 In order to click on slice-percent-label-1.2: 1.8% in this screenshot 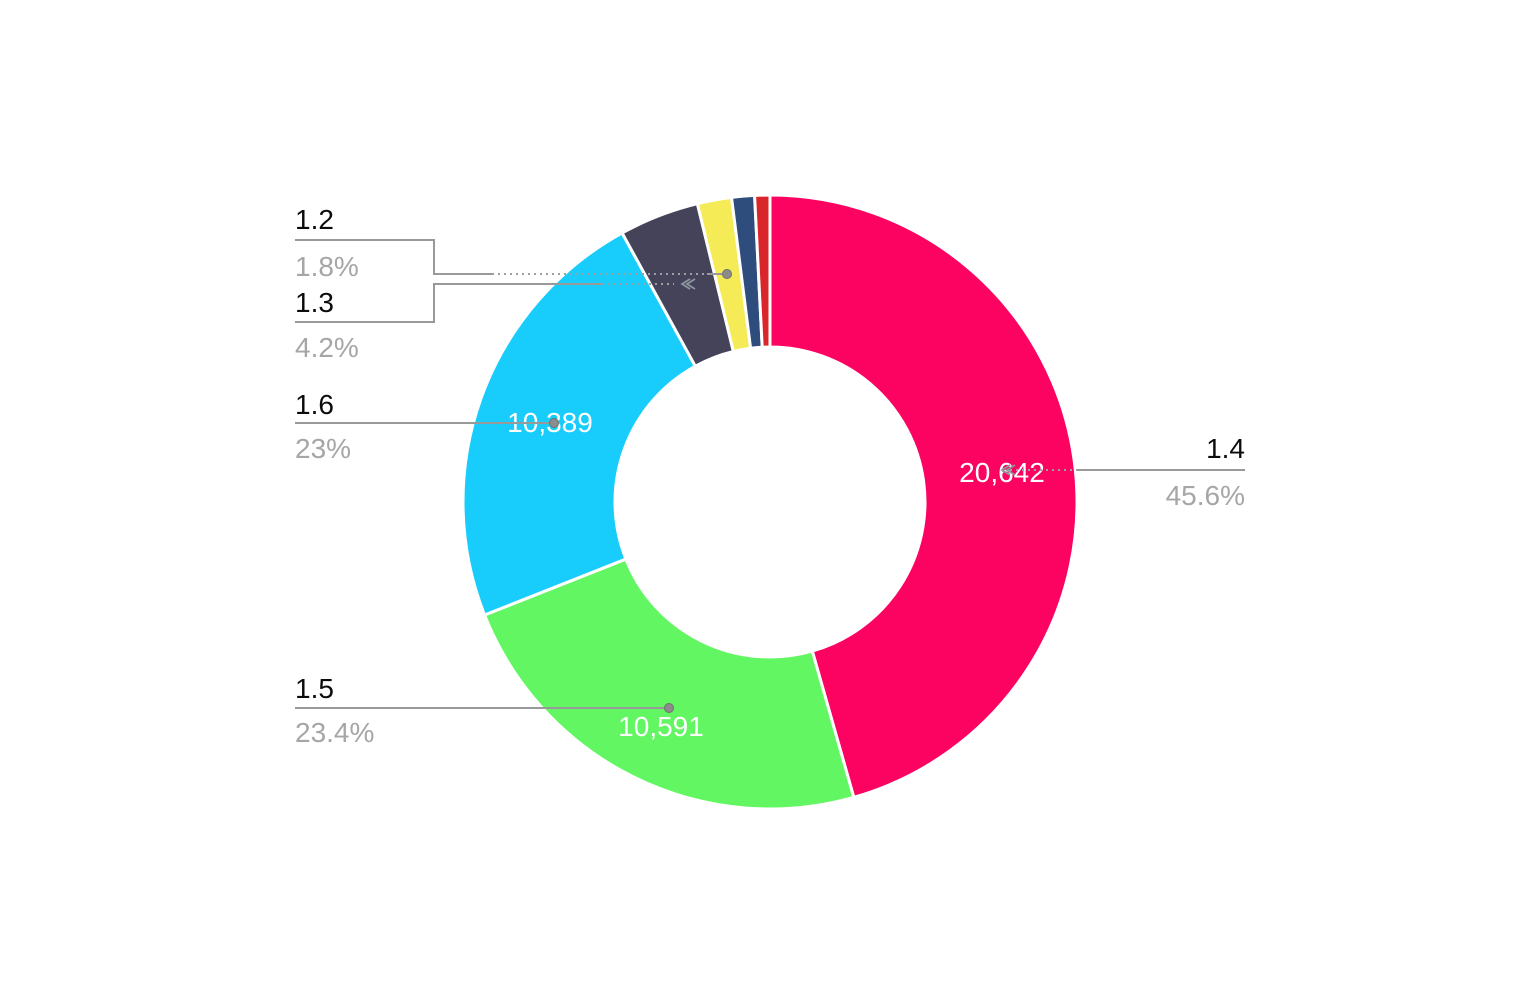, I will do `click(327, 266)`.